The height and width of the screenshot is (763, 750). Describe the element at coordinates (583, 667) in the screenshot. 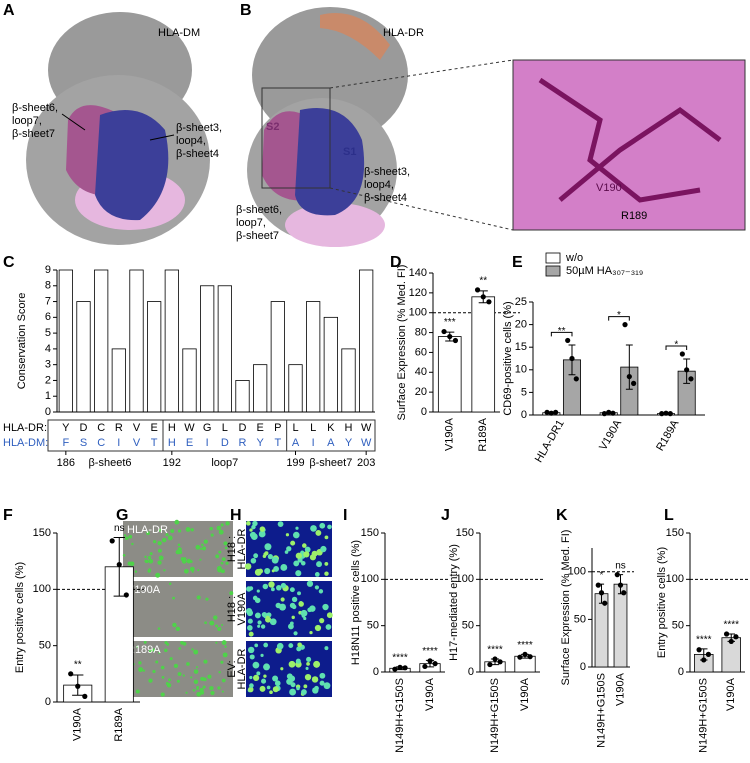

I see `y-tick-label: 0` at that location.